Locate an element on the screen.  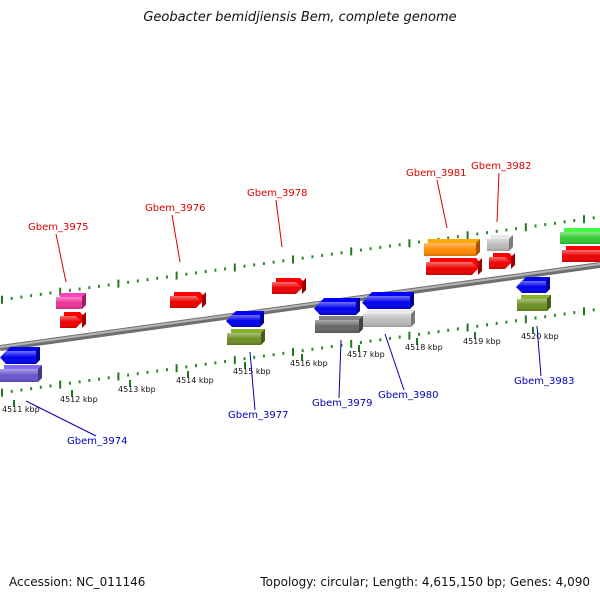
feature-gbem-3981-cds-side-face is located at coordinates (478, 247).